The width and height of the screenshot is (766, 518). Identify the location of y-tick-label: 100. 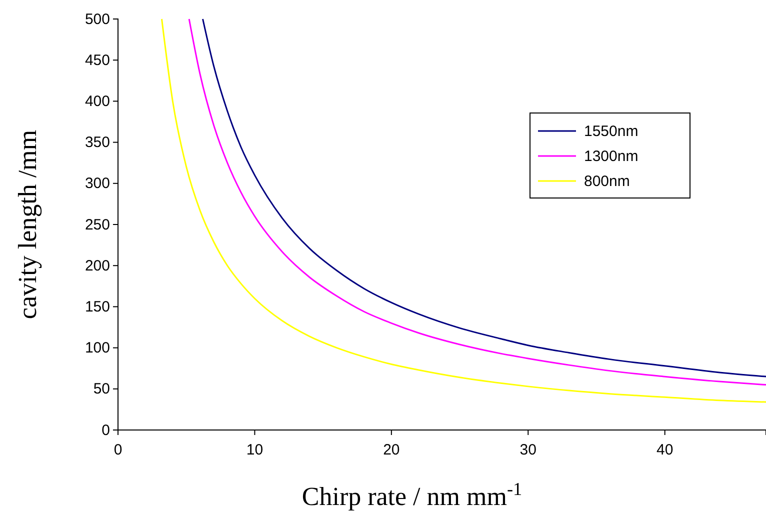
(97, 348).